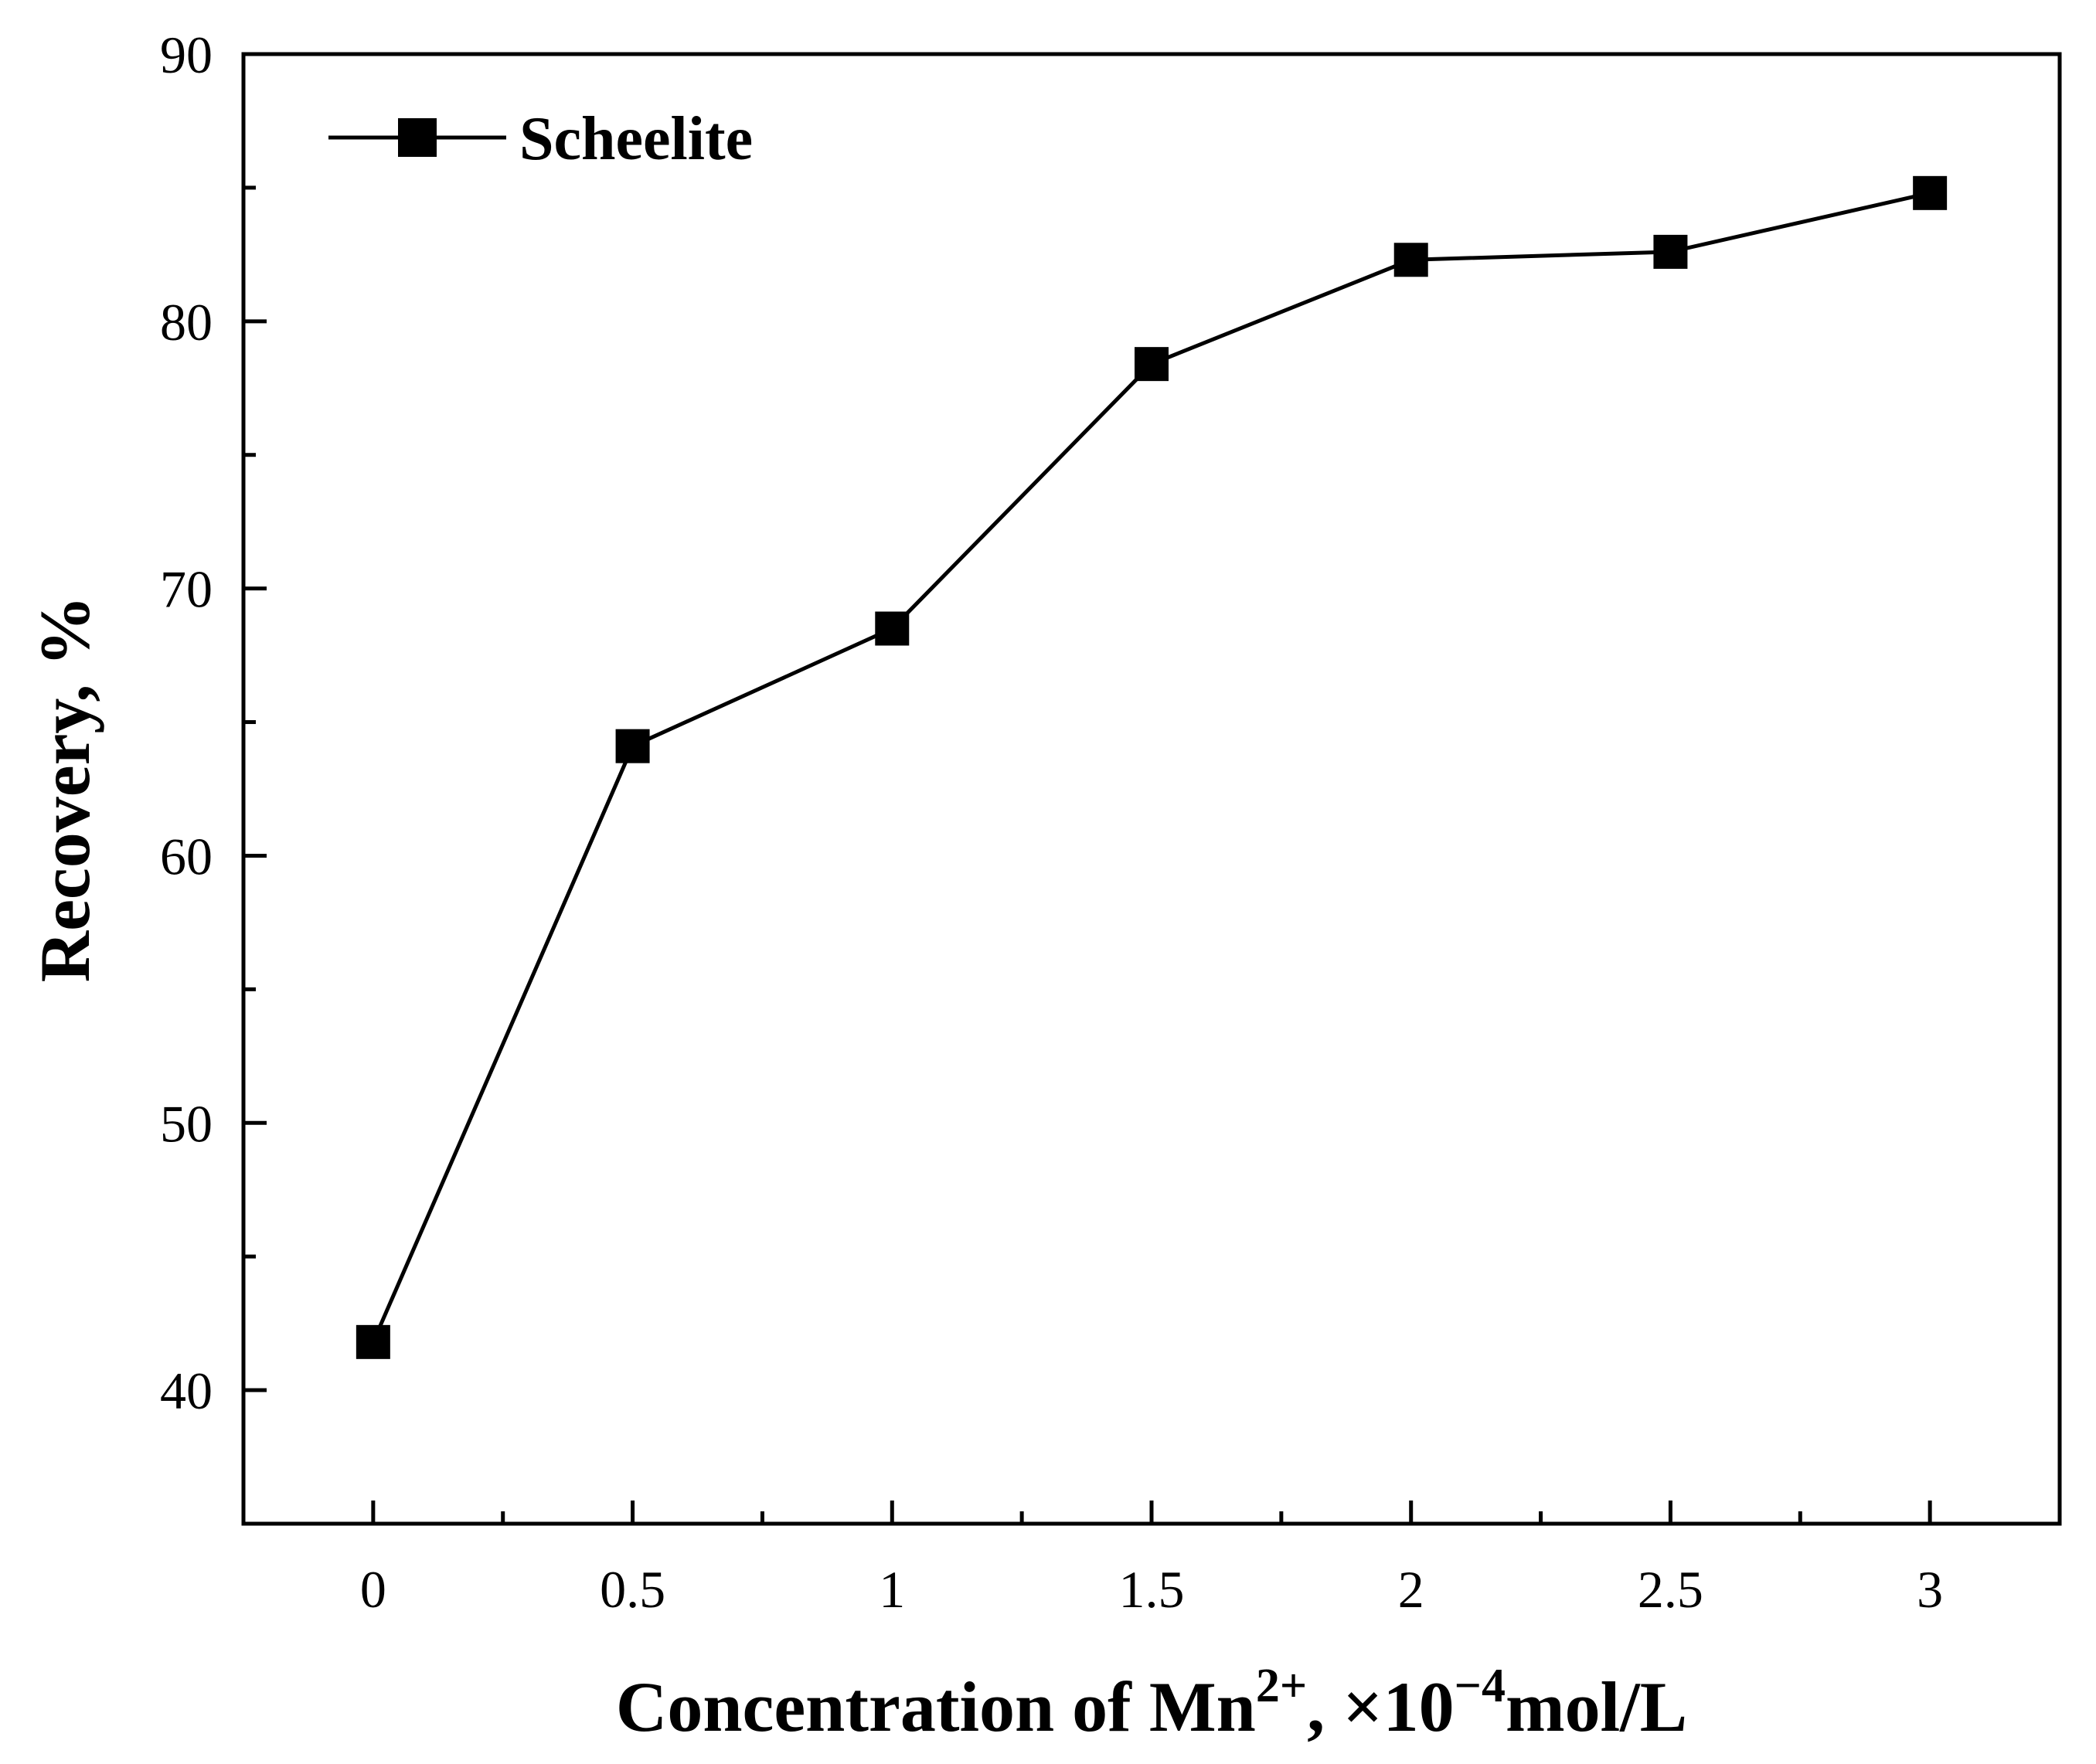  I want to click on y-tick-label: 60, so click(186, 856).